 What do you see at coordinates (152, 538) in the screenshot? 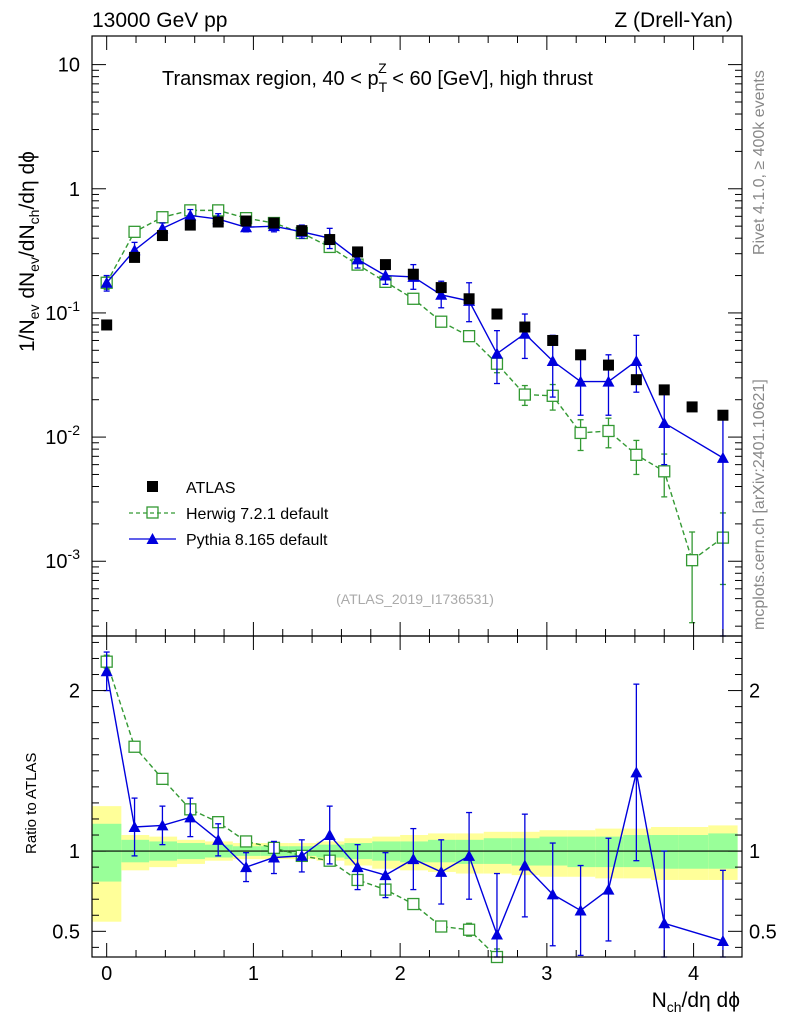
I see `legend-pythia-marker` at bounding box center [152, 538].